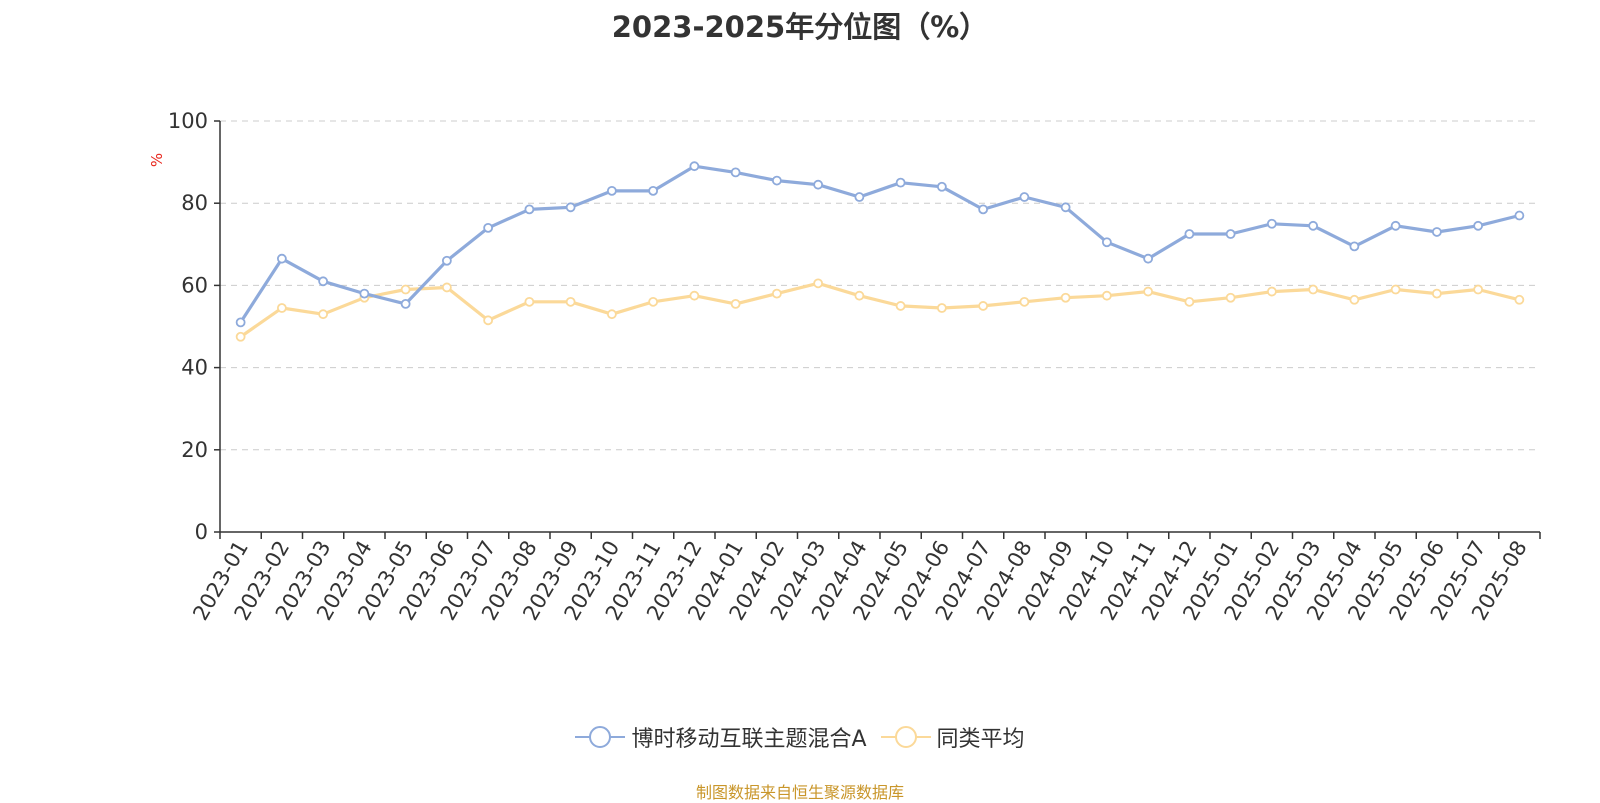 The width and height of the screenshot is (1600, 803). I want to click on legend-item-fund: 博时移动互联主题混合A, so click(721, 737).